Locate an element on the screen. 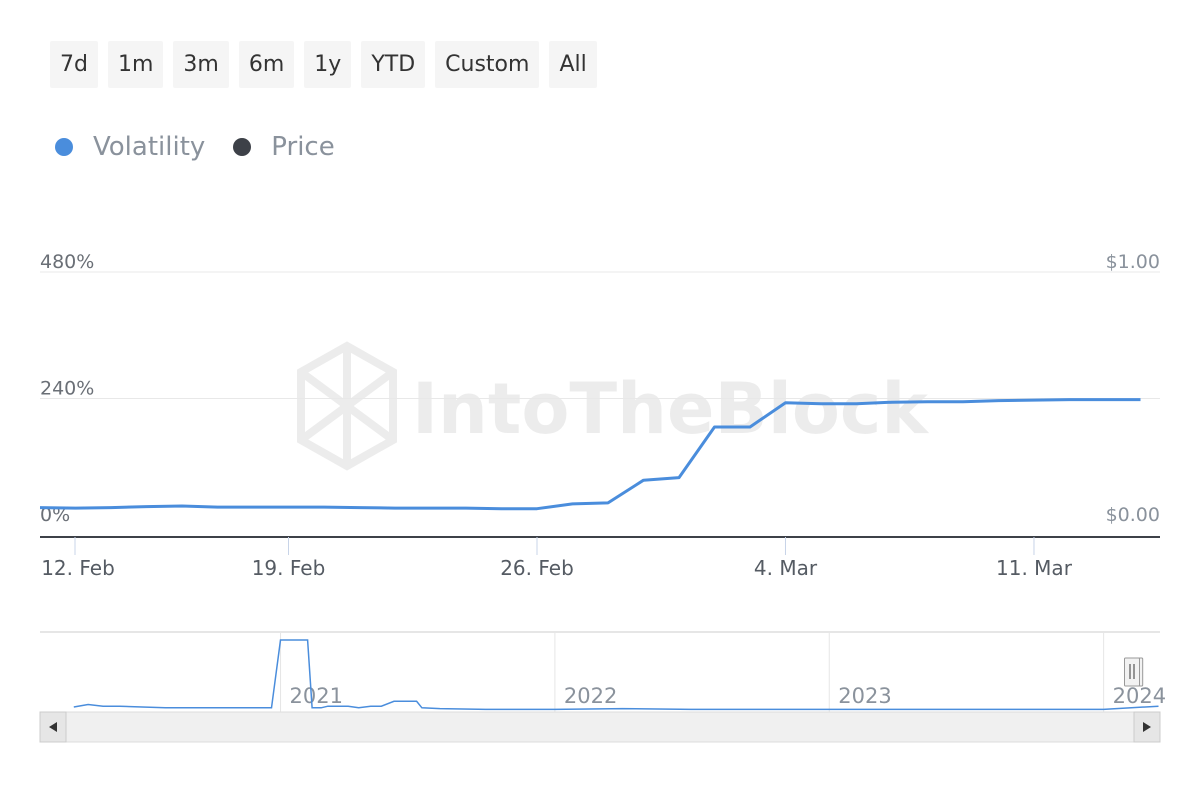  chart-legend: Volatility Price is located at coordinates (195, 147).